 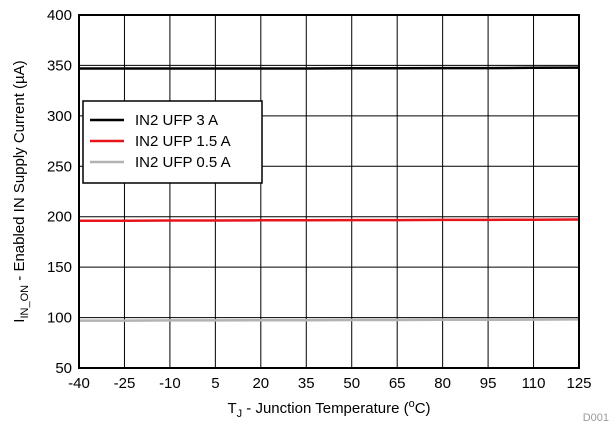 What do you see at coordinates (59, 65) in the screenshot?
I see `y-tick-label: 350` at bounding box center [59, 65].